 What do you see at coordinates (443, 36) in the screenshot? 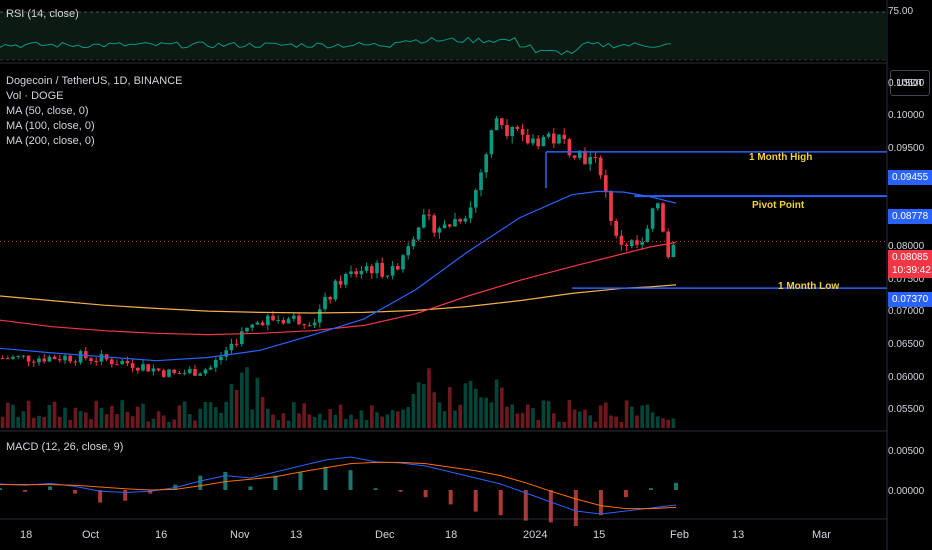
I see `rsi-band` at bounding box center [443, 36].